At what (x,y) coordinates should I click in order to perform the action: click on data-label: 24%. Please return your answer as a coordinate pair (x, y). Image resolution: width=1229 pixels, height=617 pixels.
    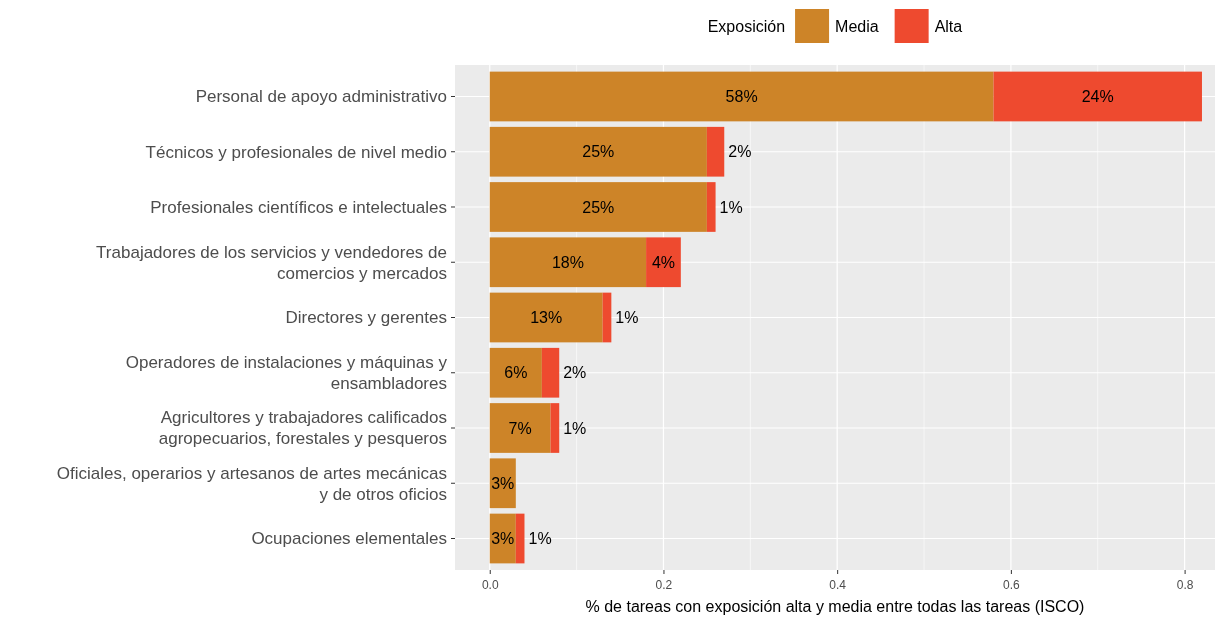
    Looking at the image, I should click on (1097, 97).